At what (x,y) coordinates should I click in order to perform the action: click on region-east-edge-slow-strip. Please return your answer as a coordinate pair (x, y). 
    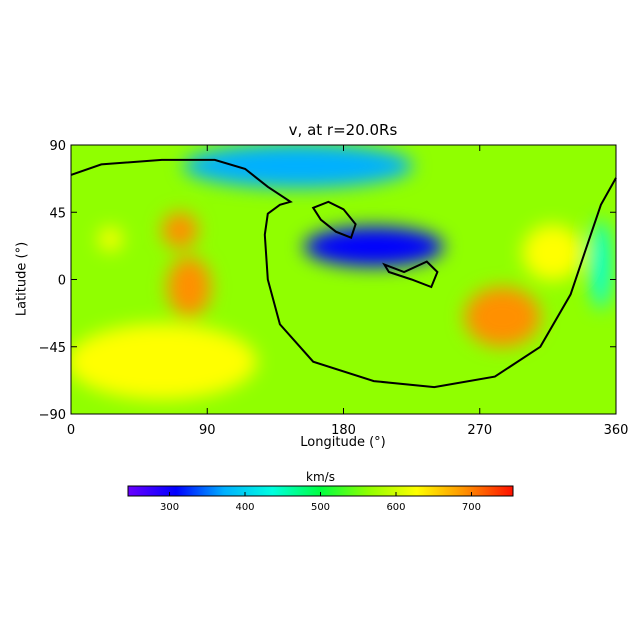
    Looking at the image, I should click on (600, 264).